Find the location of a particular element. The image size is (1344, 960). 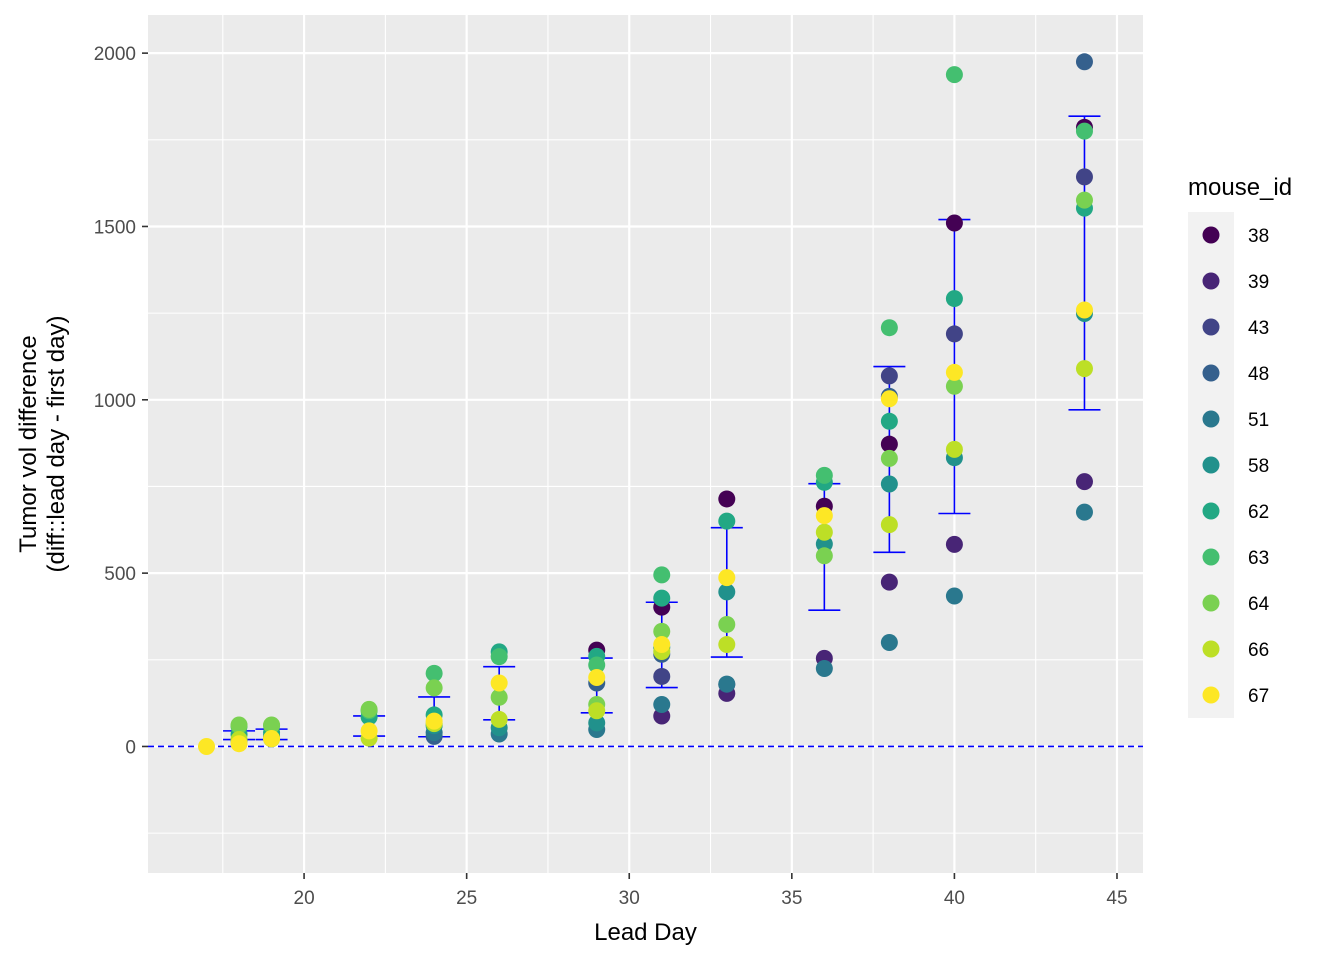

legend-item-63: 63 is located at coordinates (1228, 557).